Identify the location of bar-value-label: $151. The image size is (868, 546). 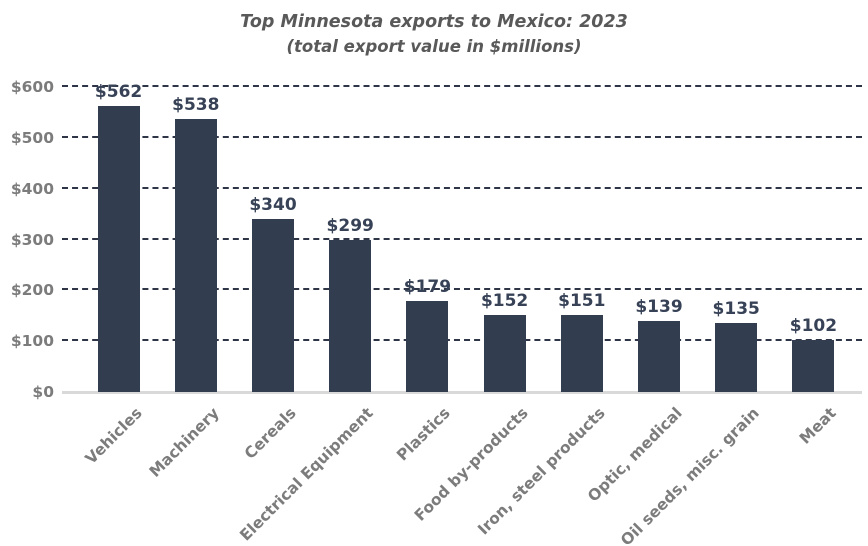
(582, 301).